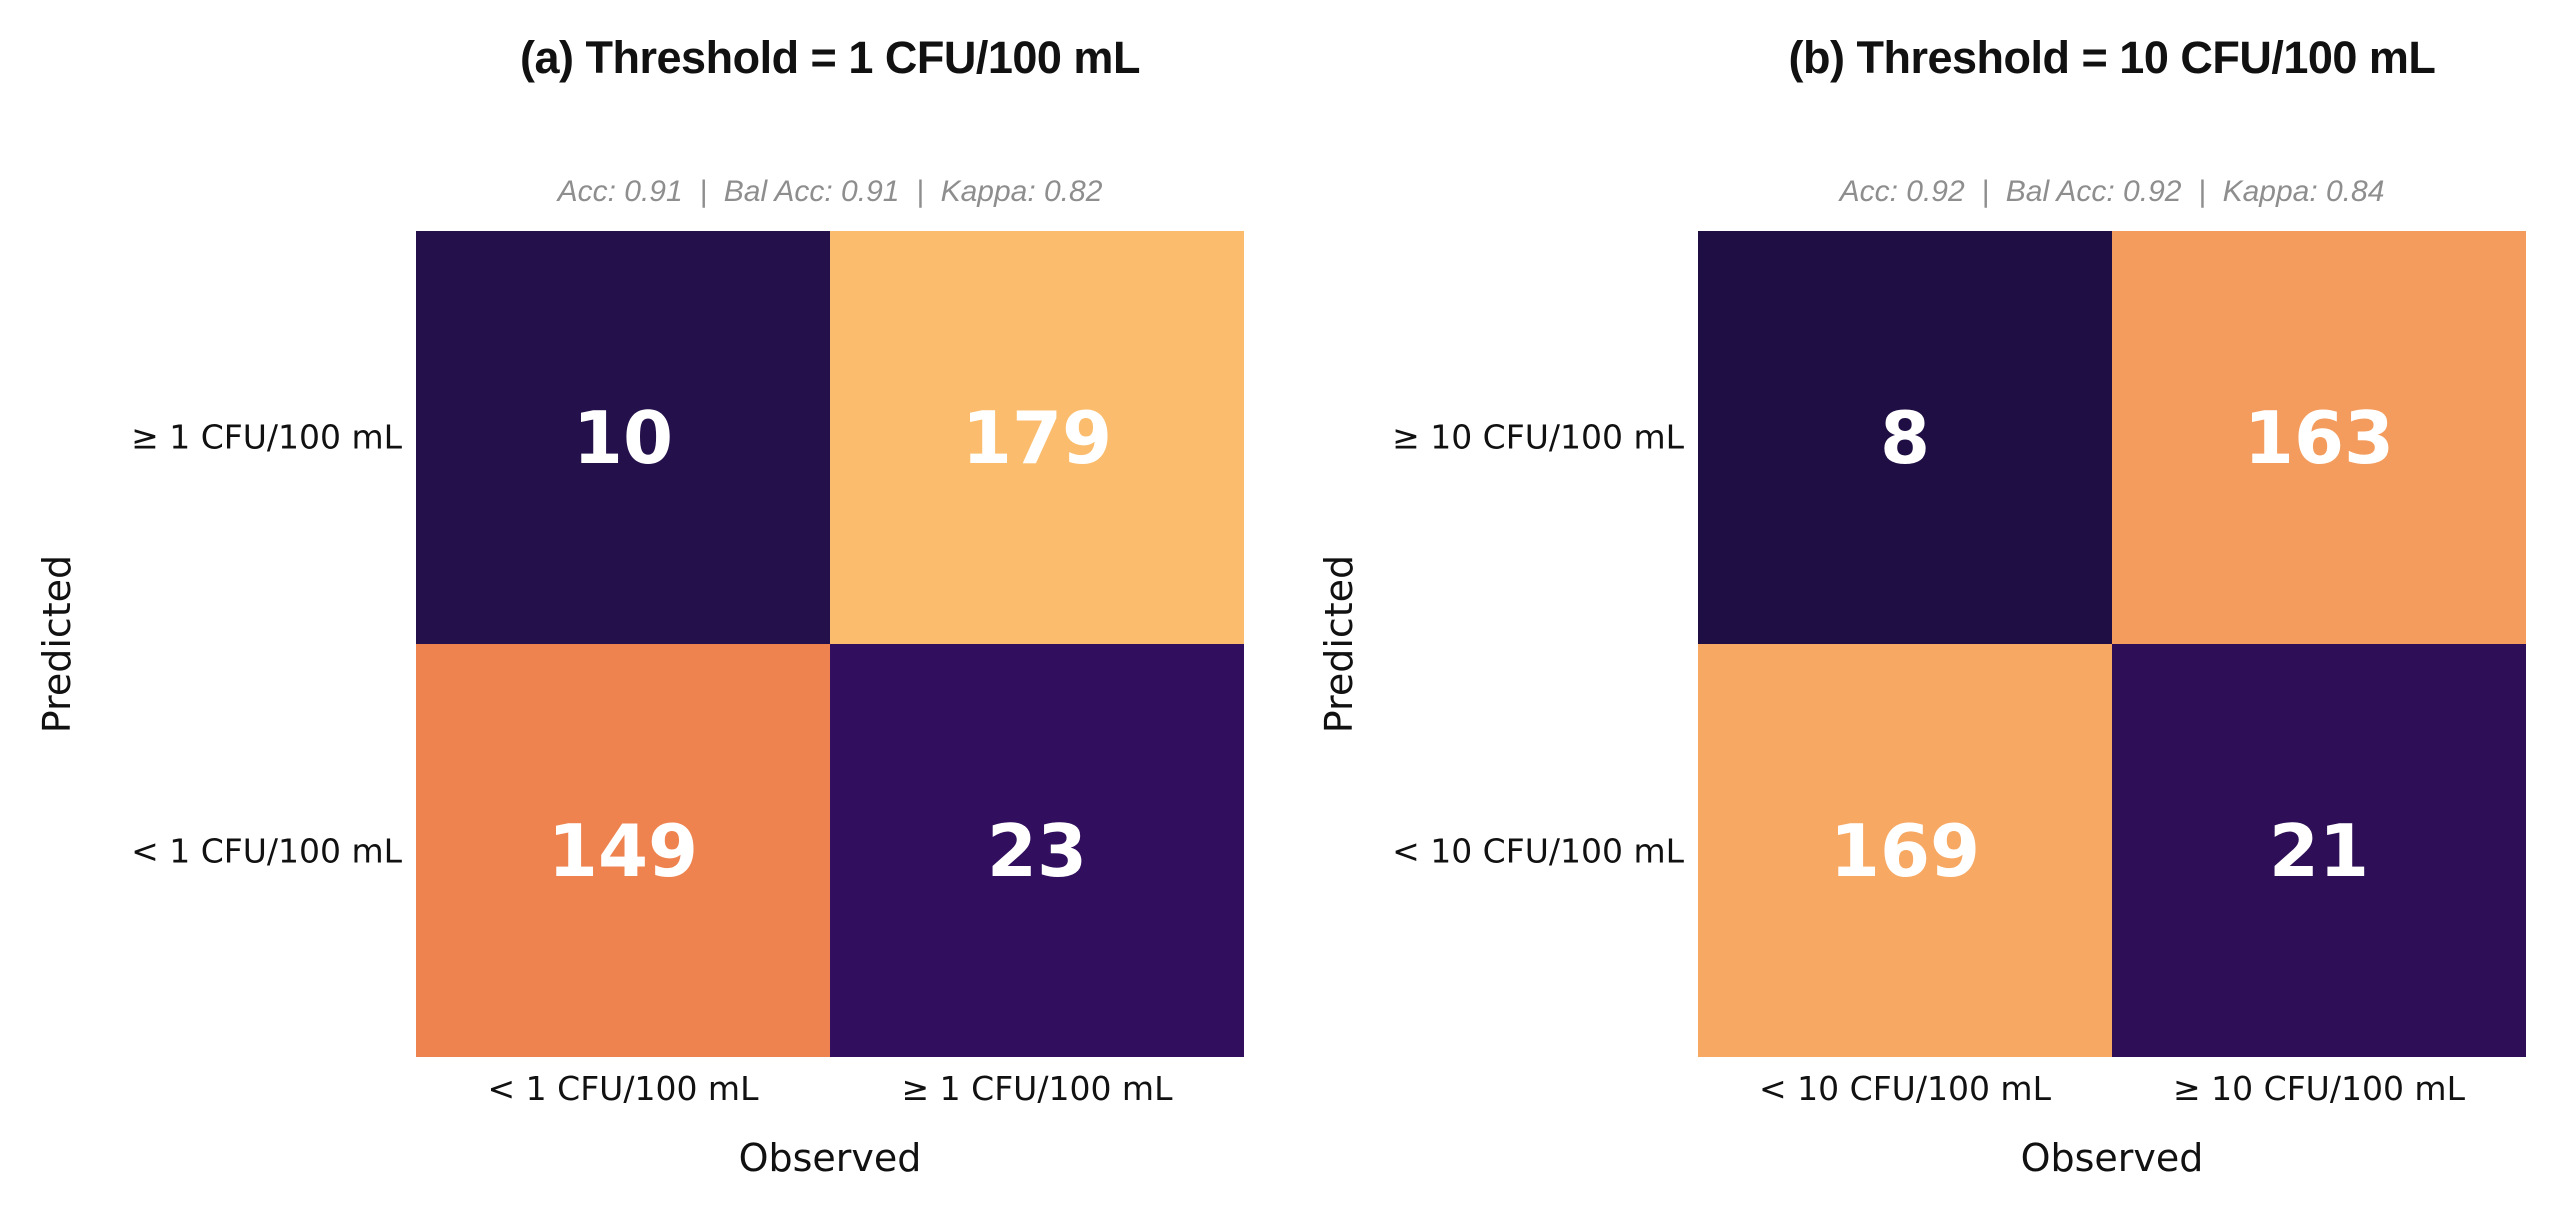  I want to click on panel-b-y-axis-label: Predicted, so click(1339, 644).